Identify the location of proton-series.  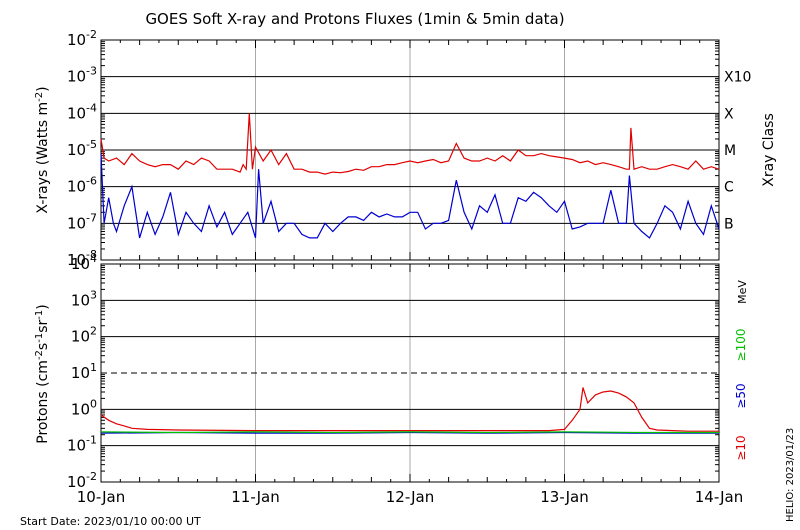
(409, 410).